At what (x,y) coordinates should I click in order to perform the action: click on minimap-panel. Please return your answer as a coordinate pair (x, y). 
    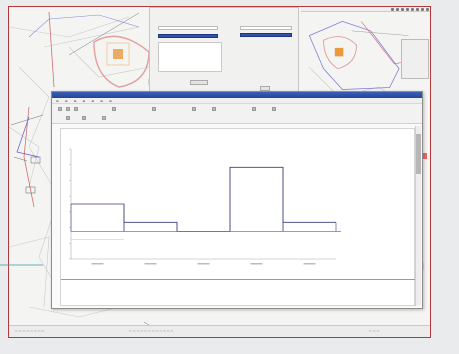
    Looking at the image, I should click on (365, 52).